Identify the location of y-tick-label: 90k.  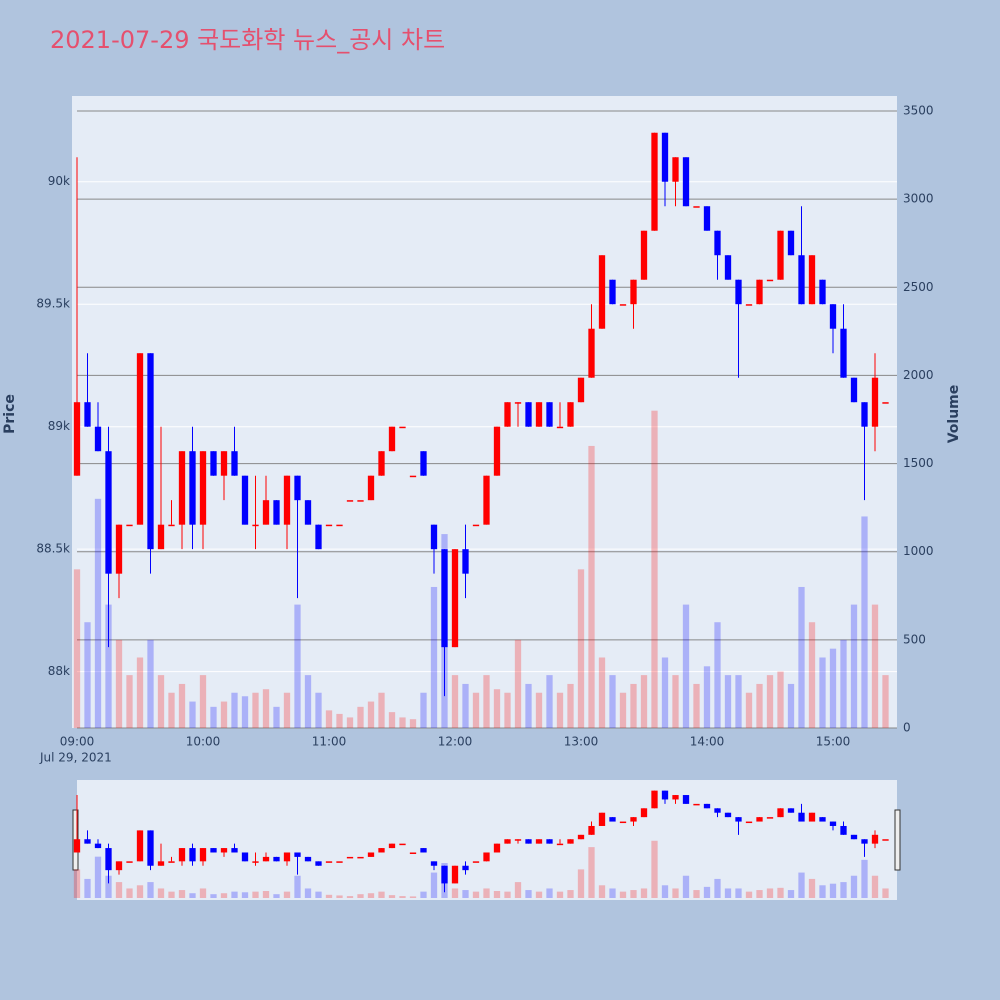
(59, 181).